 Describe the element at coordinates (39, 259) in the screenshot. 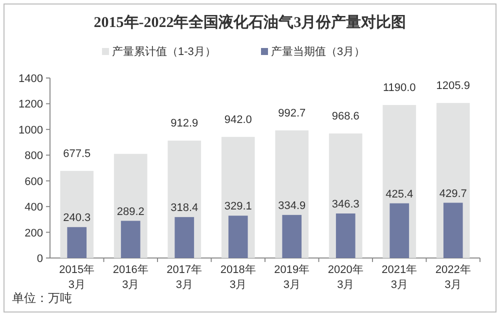

I see `y-tick-label: 0` at that location.